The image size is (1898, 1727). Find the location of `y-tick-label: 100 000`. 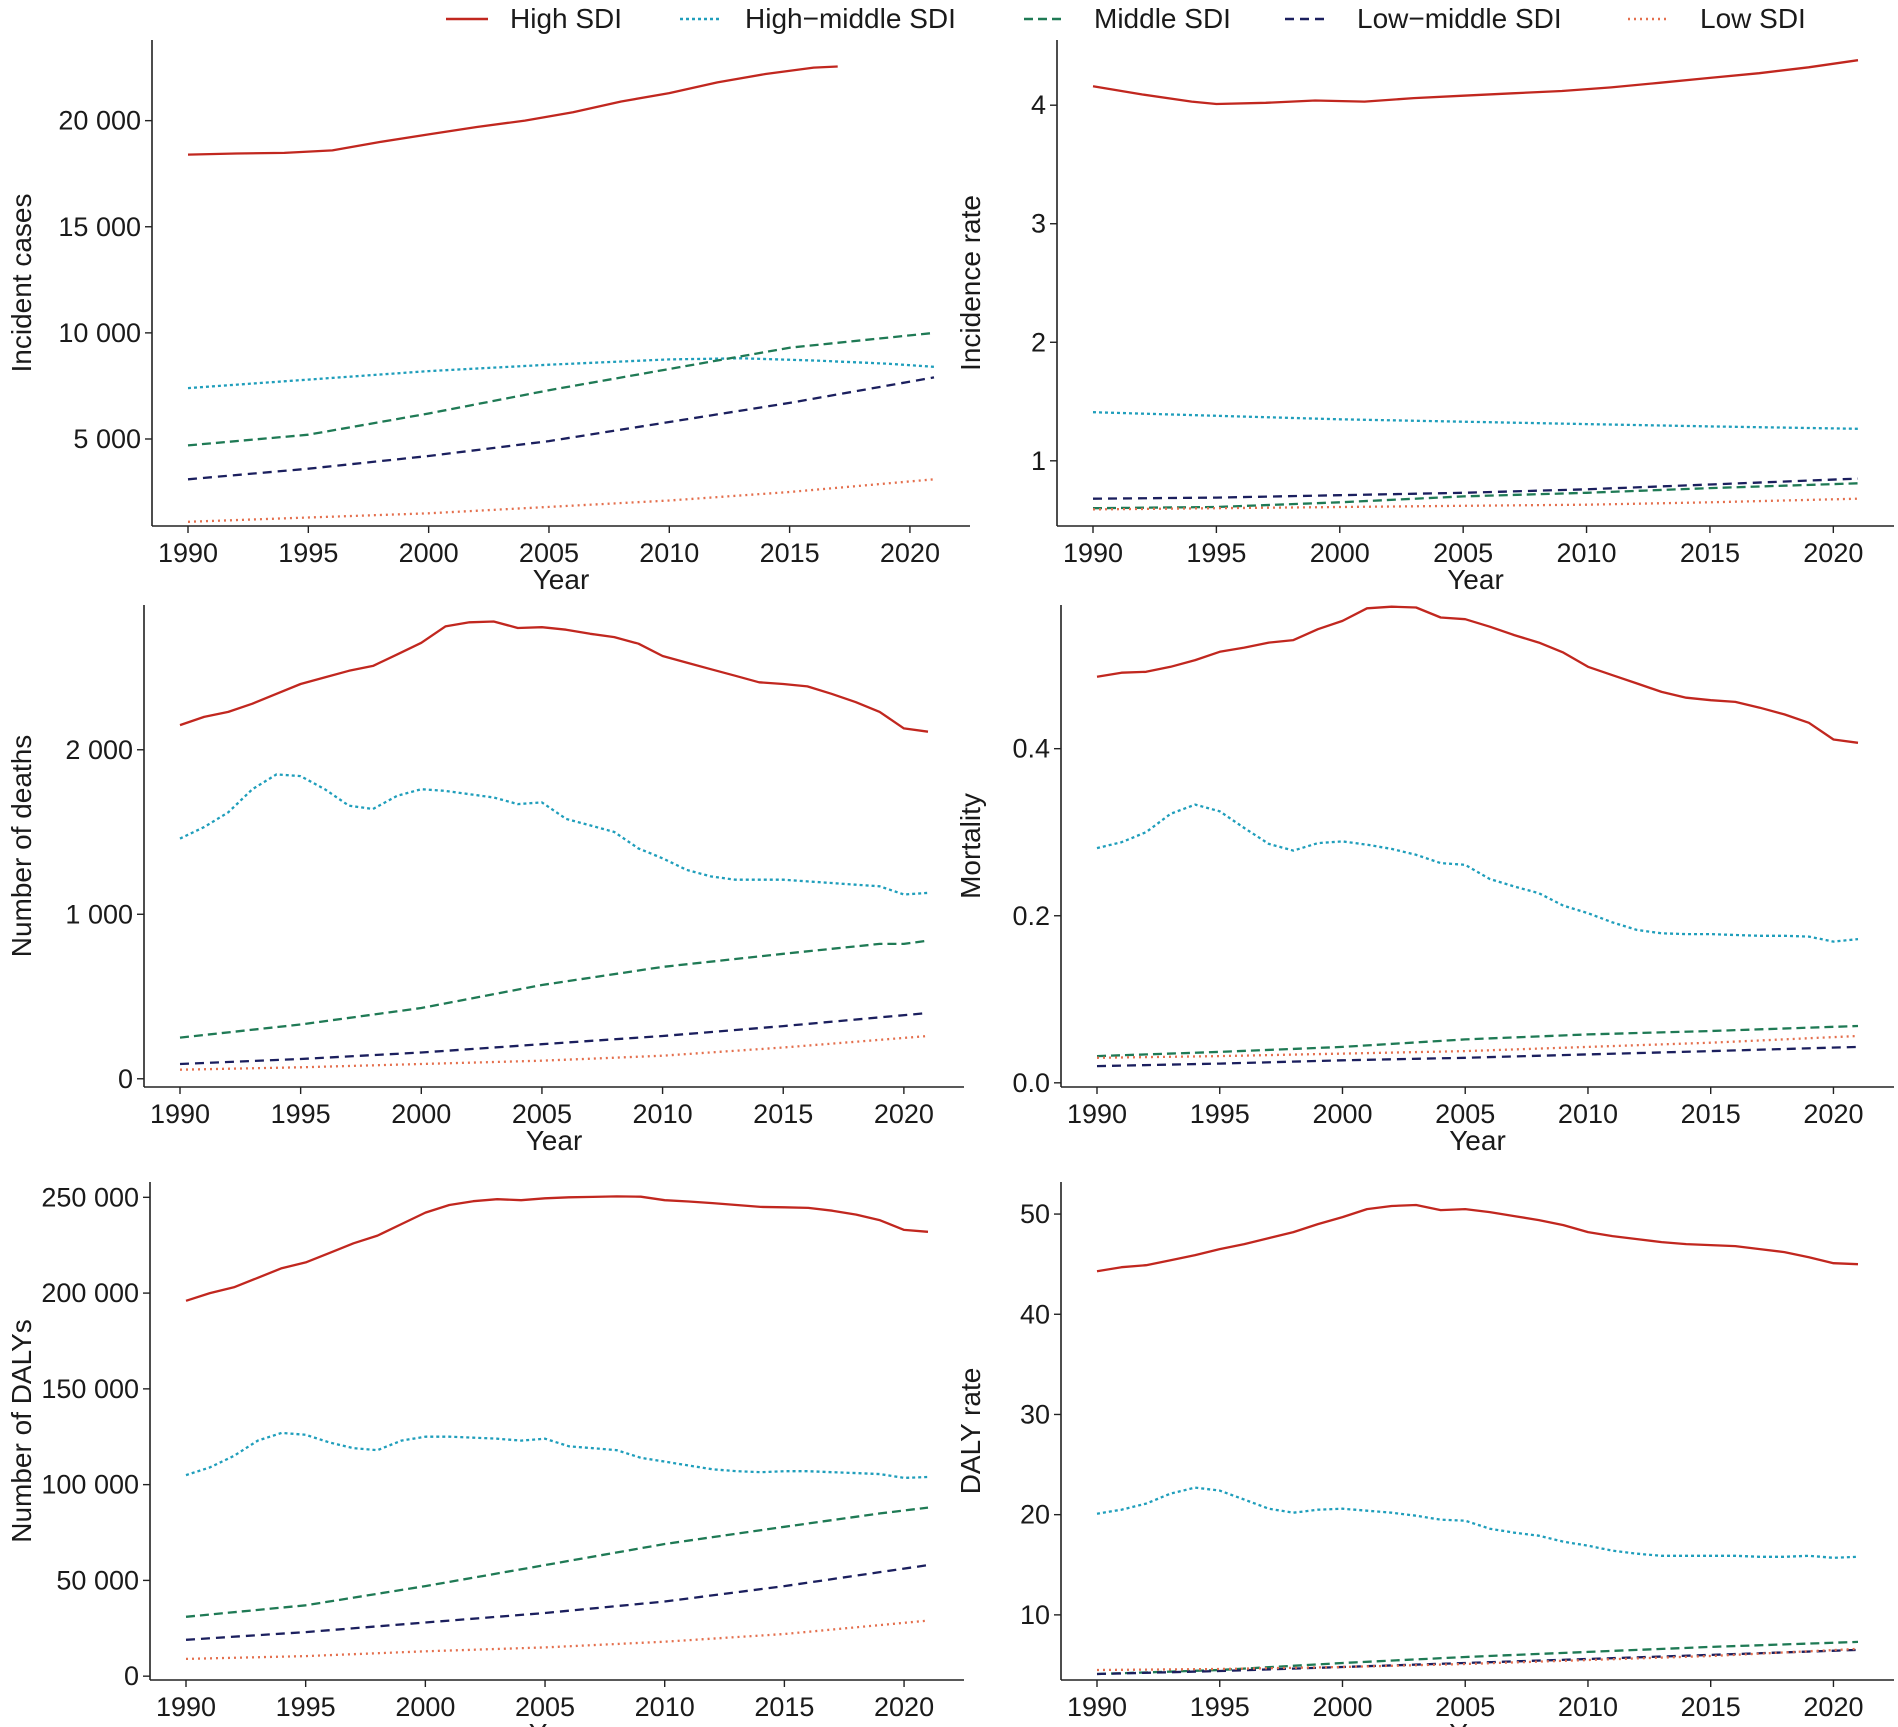

y-tick-label: 100 000 is located at coordinates (90, 1485).